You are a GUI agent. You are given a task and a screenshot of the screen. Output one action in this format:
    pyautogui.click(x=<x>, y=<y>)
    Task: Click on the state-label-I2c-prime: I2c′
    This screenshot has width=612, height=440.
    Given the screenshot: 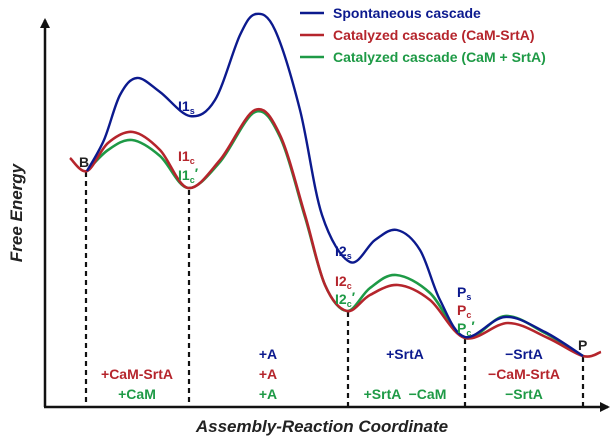 What is the action you would take?
    pyautogui.click(x=345, y=299)
    